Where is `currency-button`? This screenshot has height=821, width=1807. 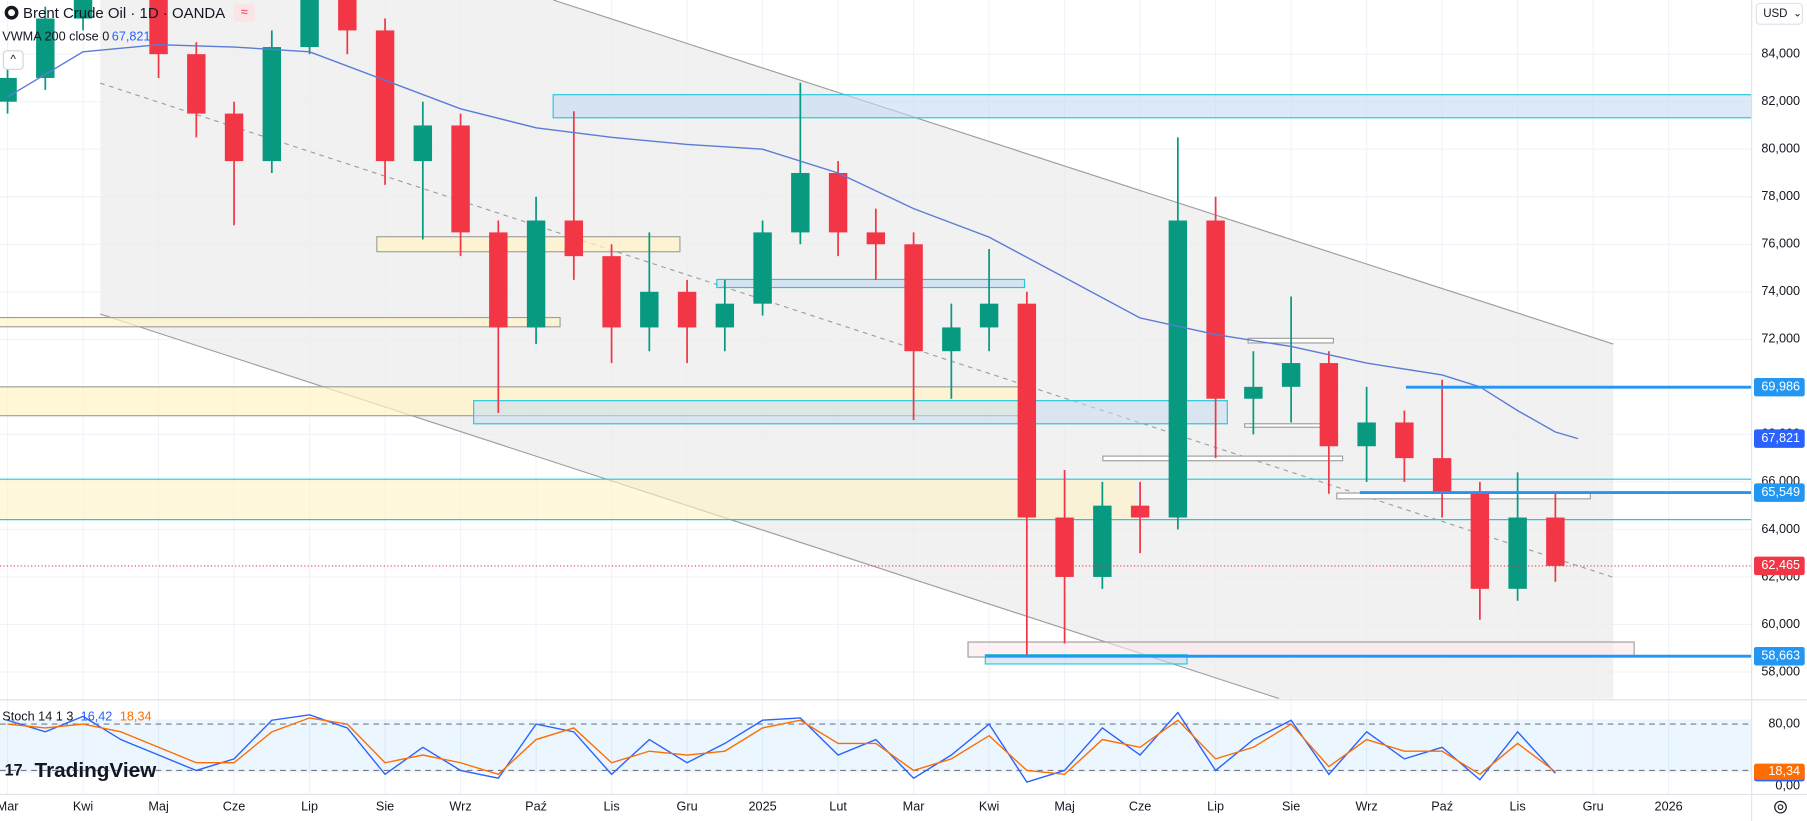
currency-button is located at coordinates (1779, 13).